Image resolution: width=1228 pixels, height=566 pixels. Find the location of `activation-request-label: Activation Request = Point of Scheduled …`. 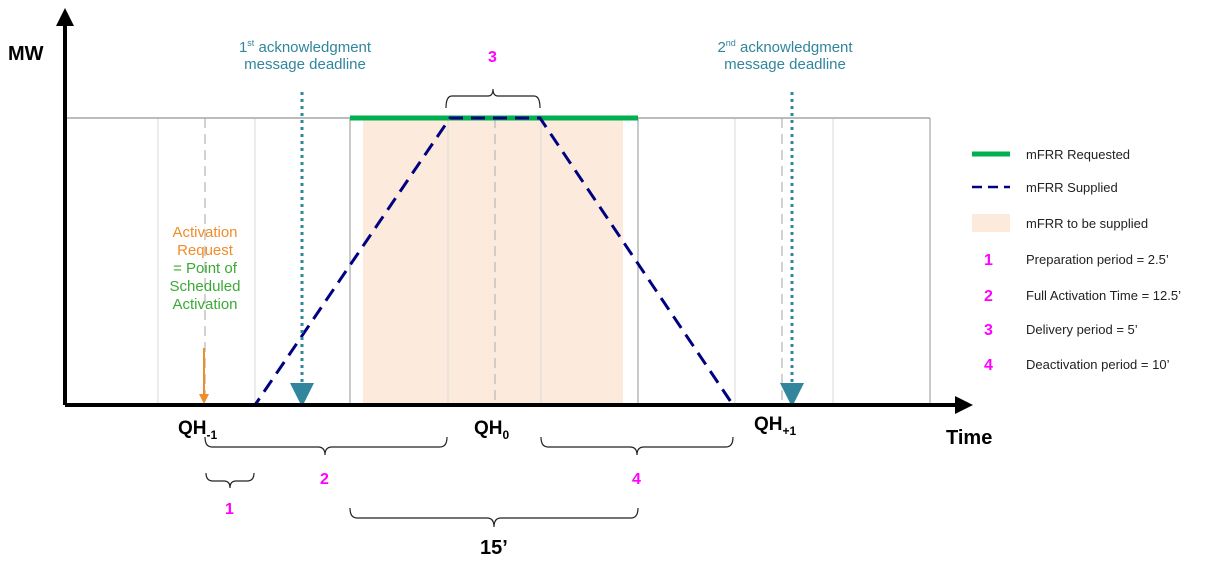

activation-request-label: Activation Request = Point of Scheduled … is located at coordinates (205, 269).